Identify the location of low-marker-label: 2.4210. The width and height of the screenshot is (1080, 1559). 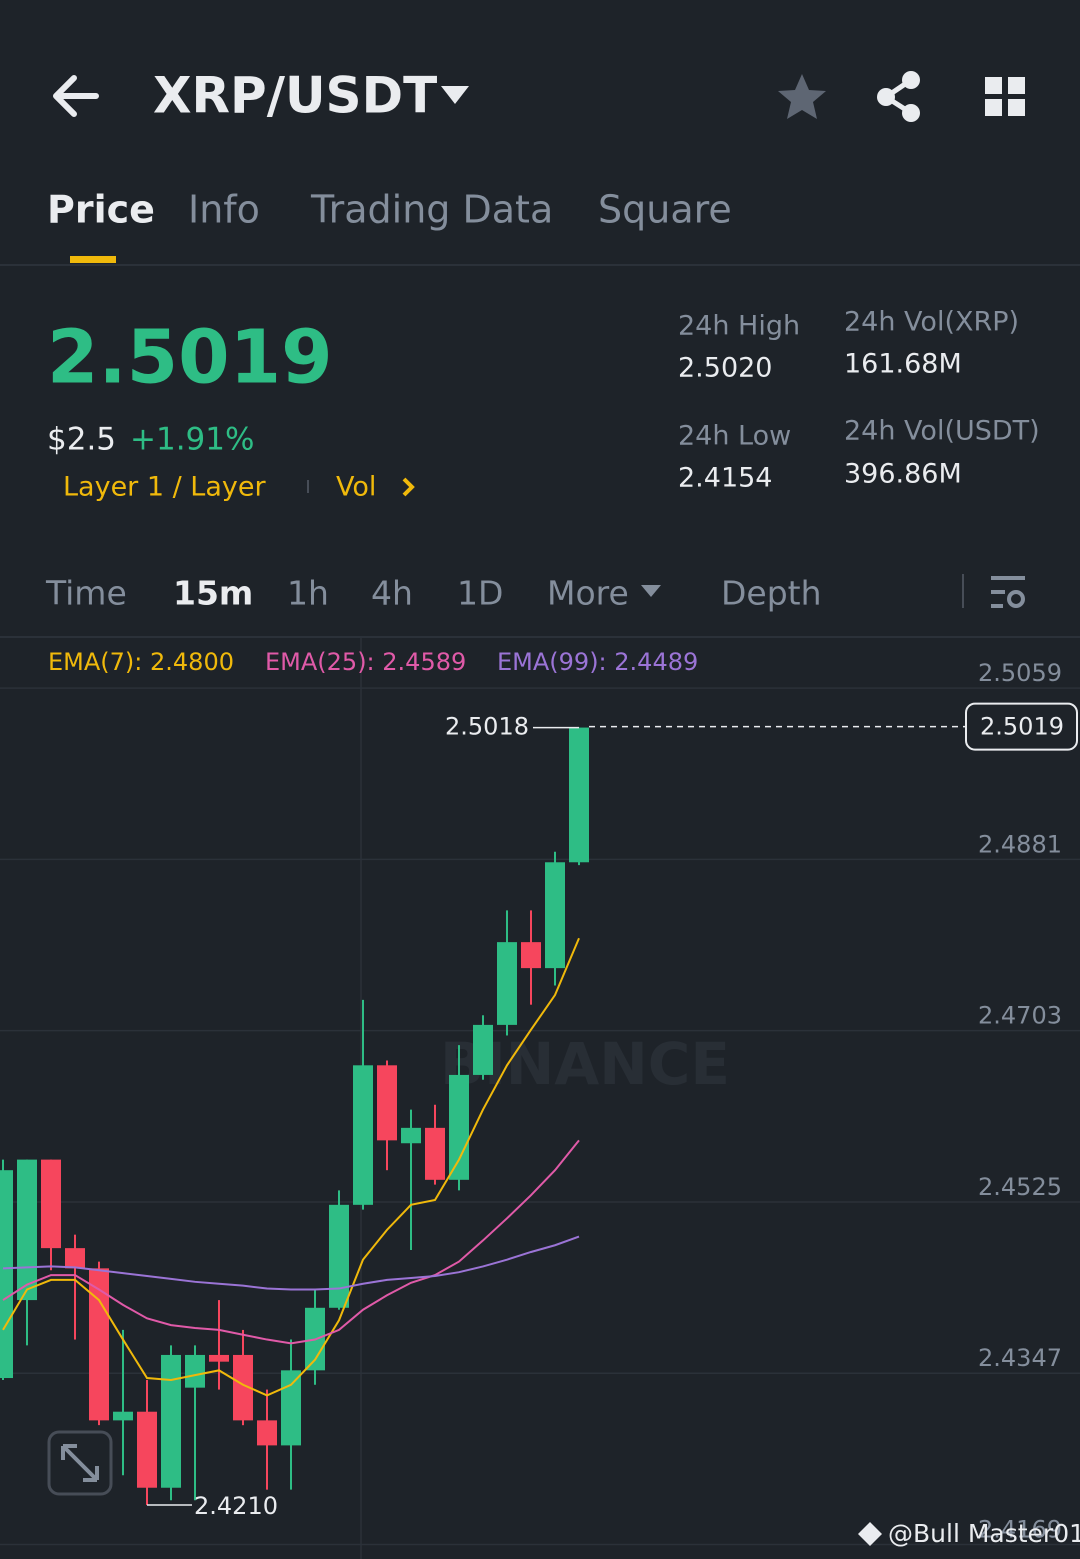
(236, 1506).